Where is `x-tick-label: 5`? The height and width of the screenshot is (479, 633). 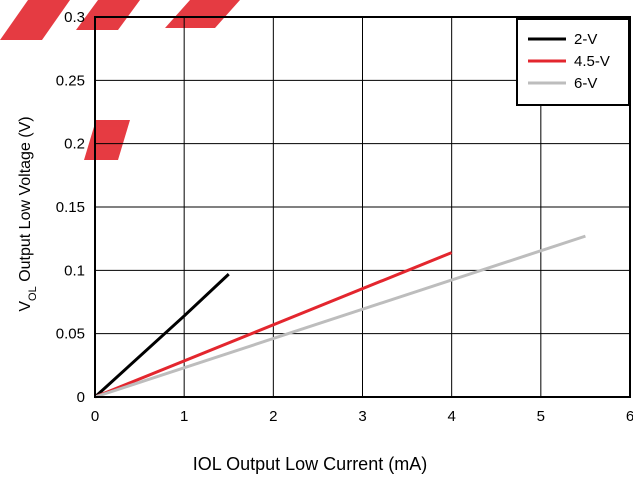 x-tick-label: 5 is located at coordinates (541, 416).